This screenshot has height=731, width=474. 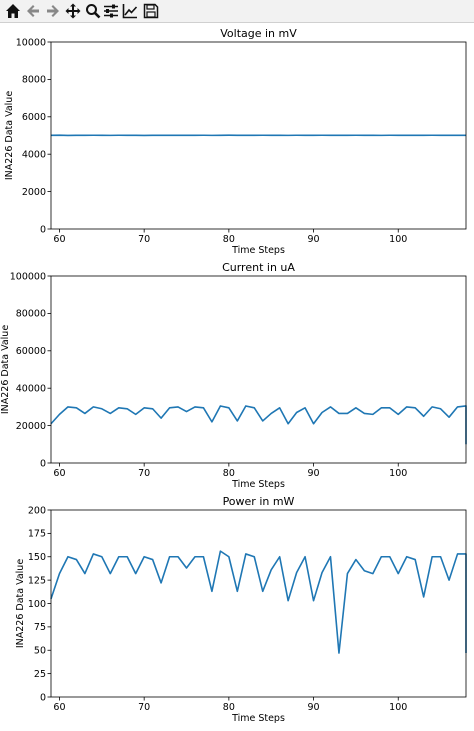 I want to click on y-tick-label: 150, so click(x=37, y=557).